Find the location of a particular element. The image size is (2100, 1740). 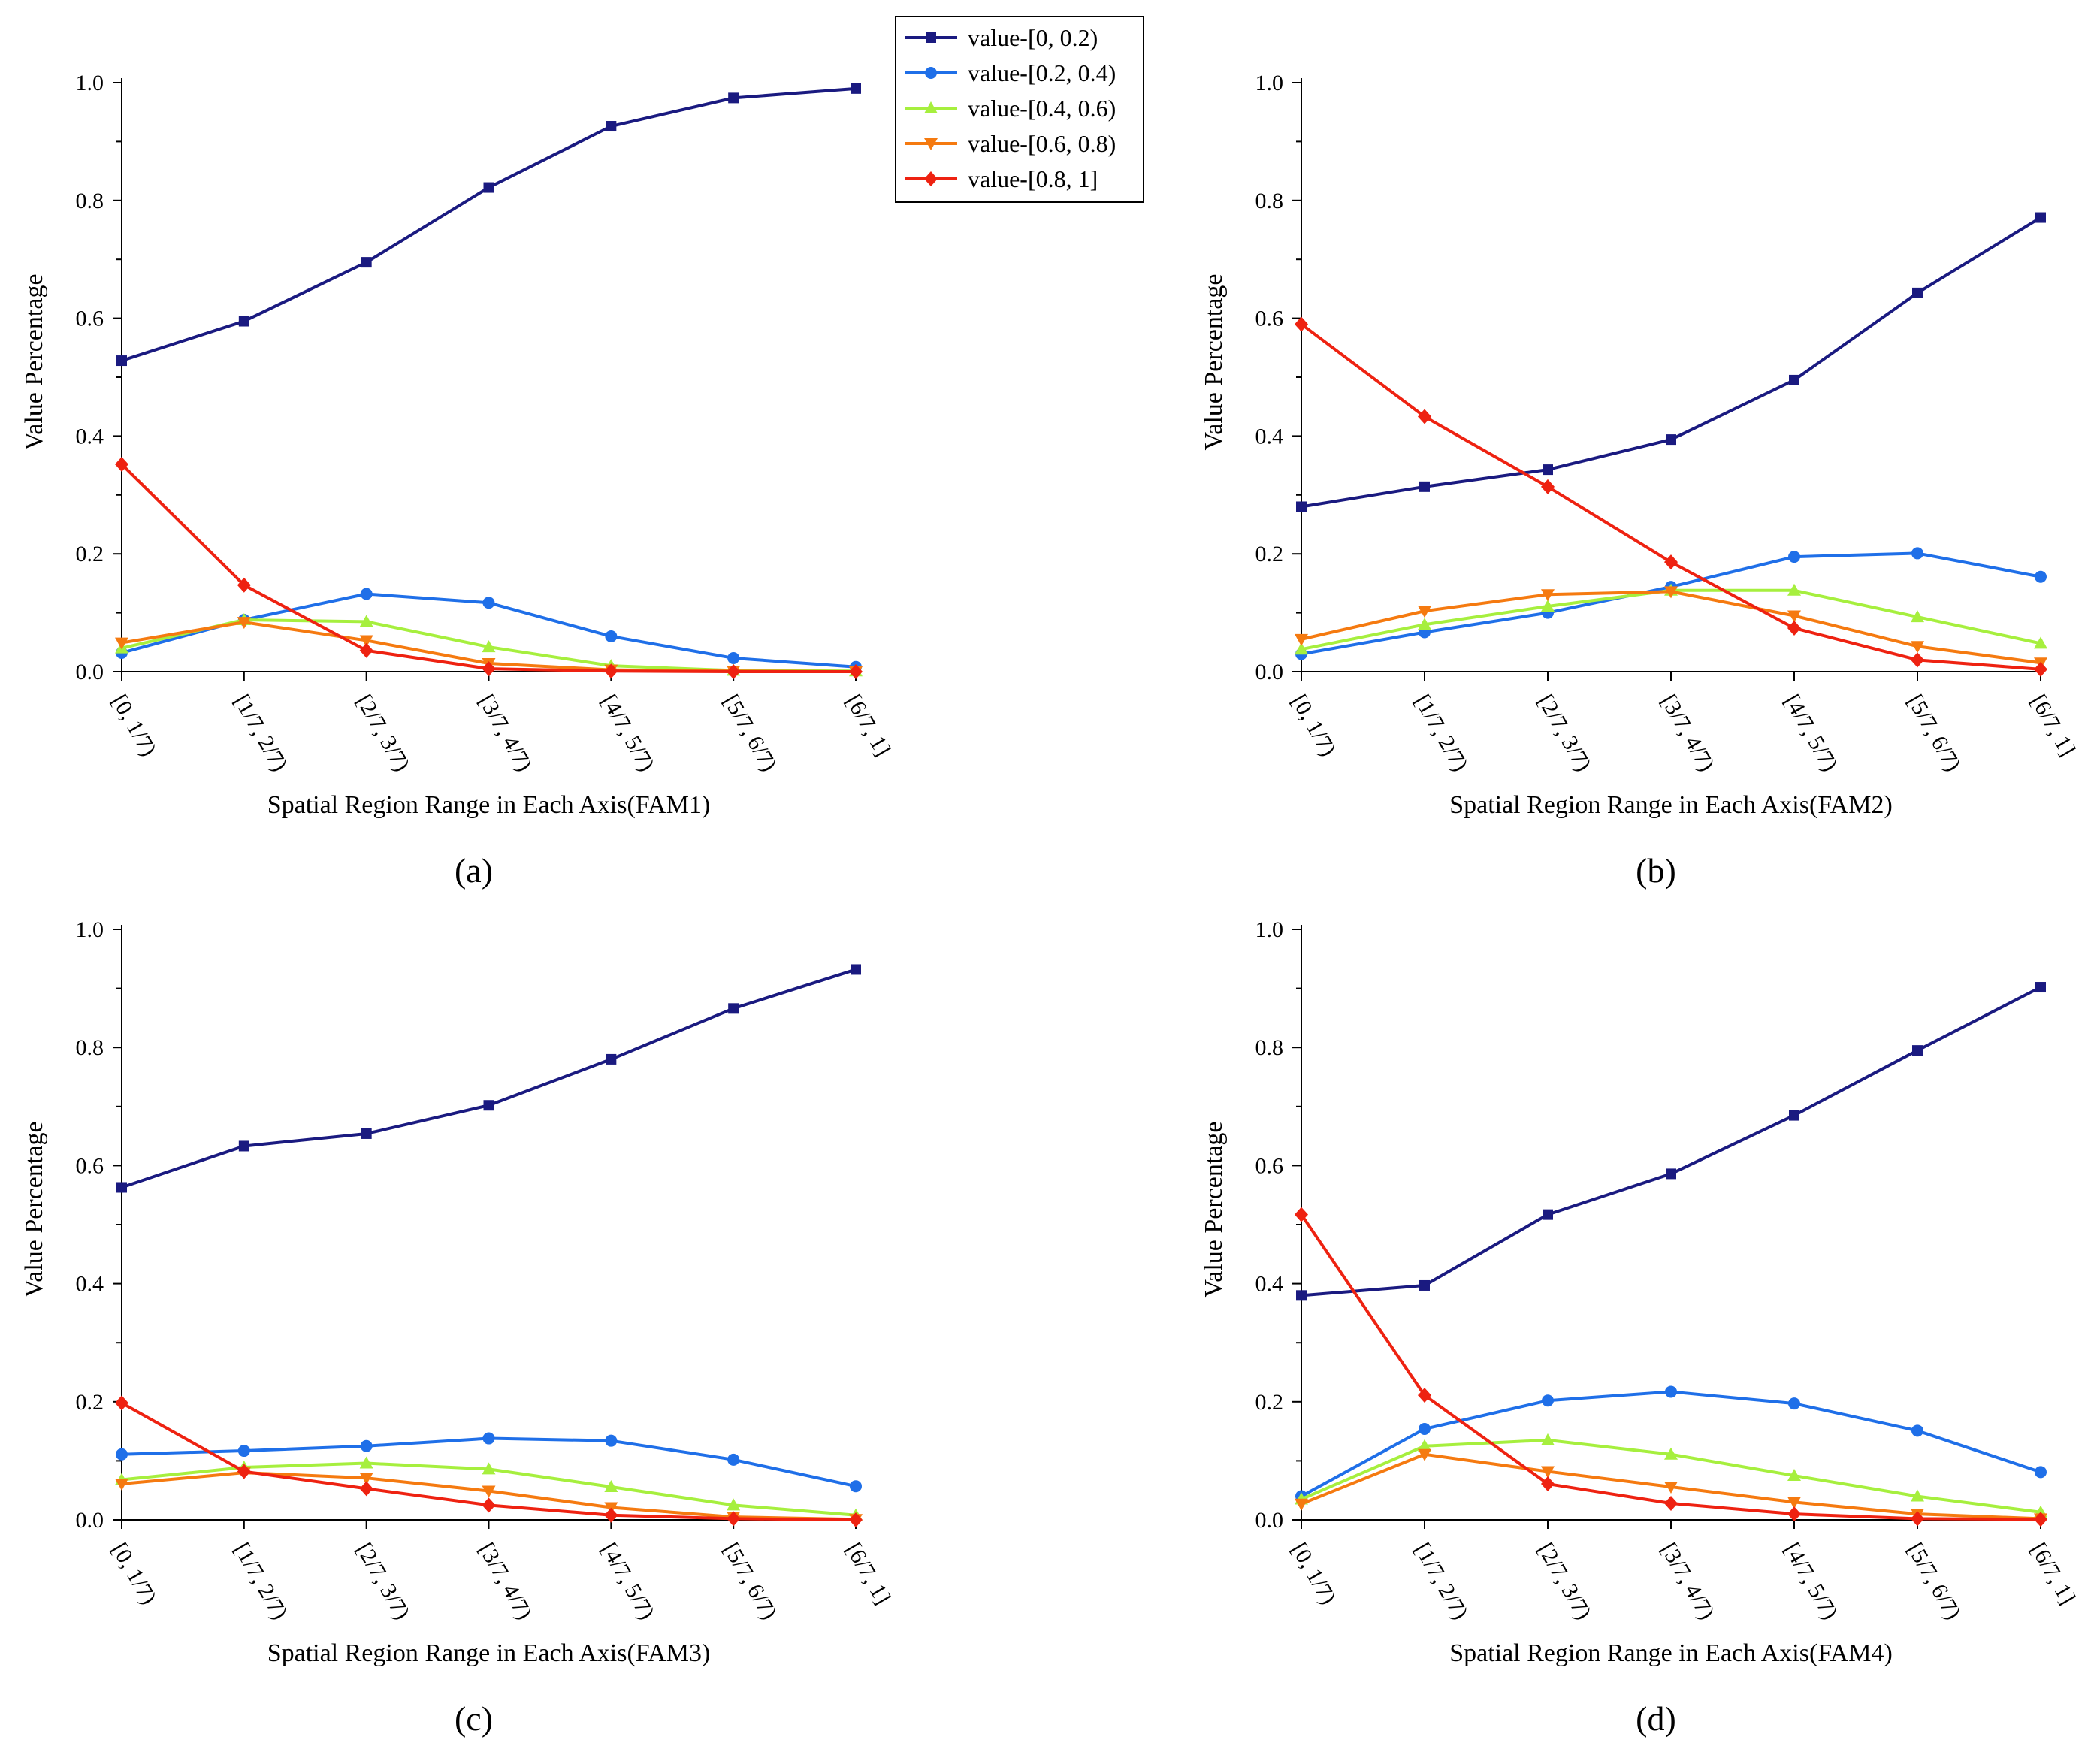

legend-label: value-[0.4, 0.6) is located at coordinates (1042, 109).